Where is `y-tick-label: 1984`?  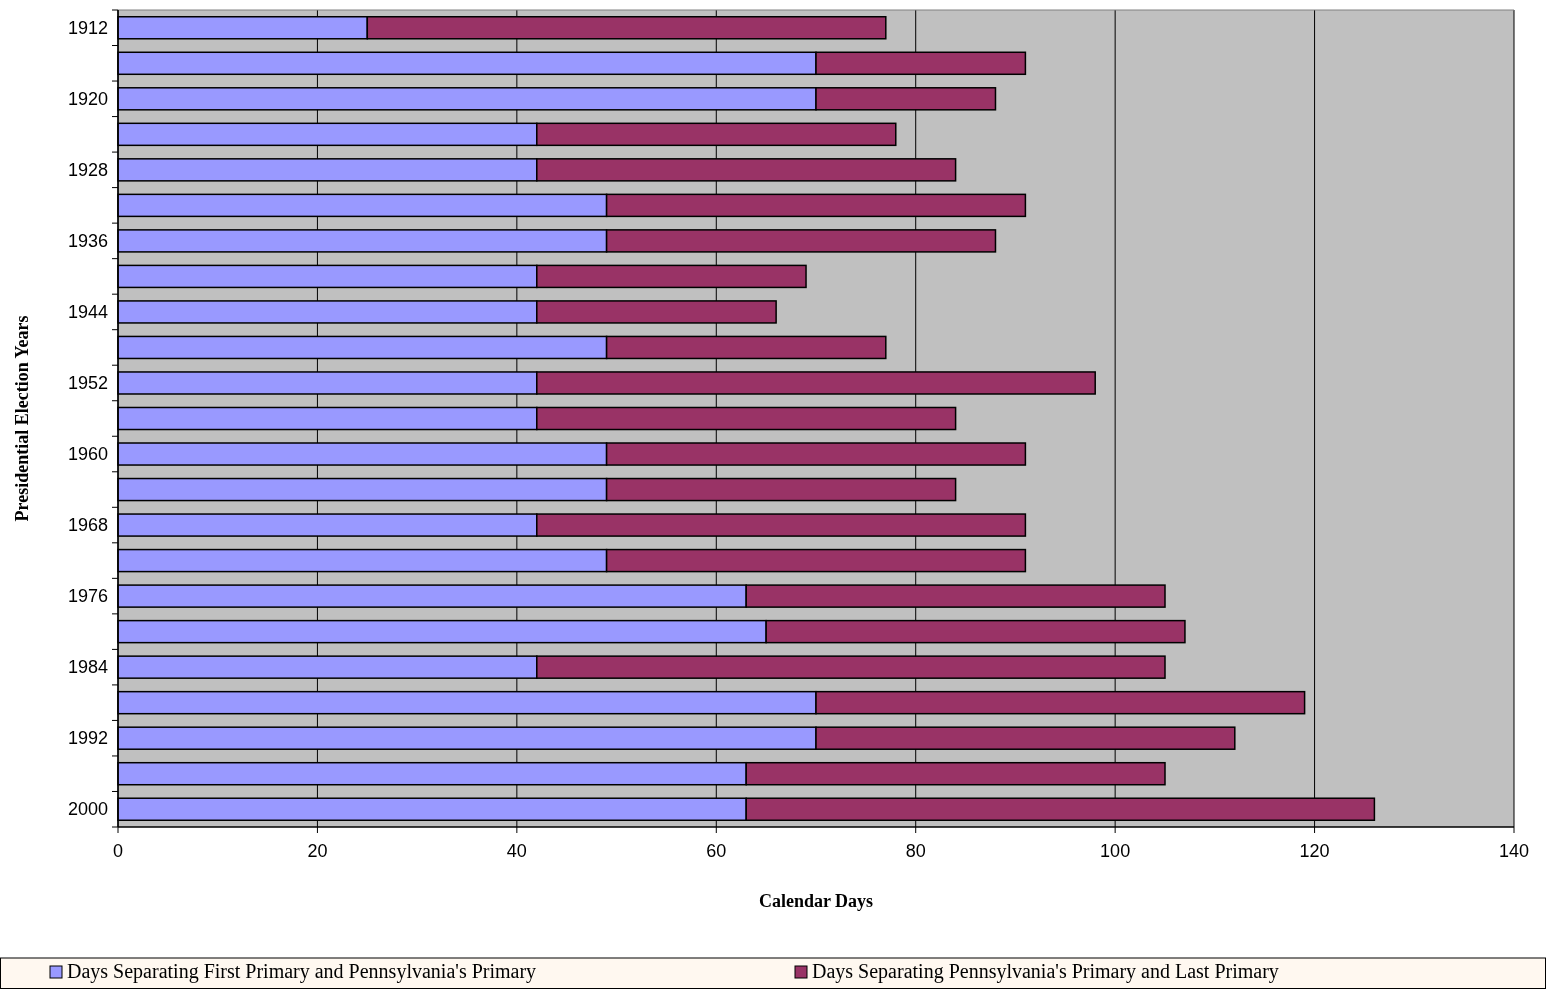
y-tick-label: 1984 is located at coordinates (87, 667).